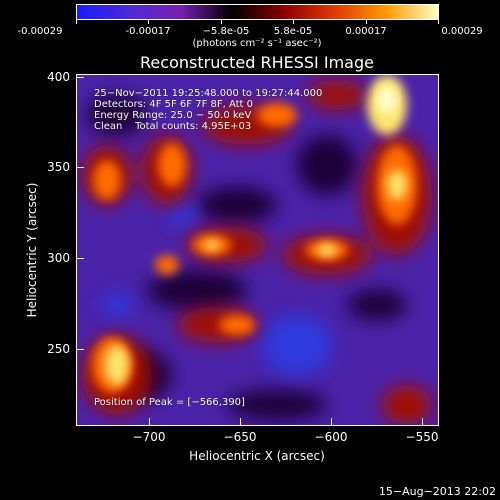  I want to click on energy-range-text: Energy Range: 25.0 − 50.0 keV, so click(173, 115).